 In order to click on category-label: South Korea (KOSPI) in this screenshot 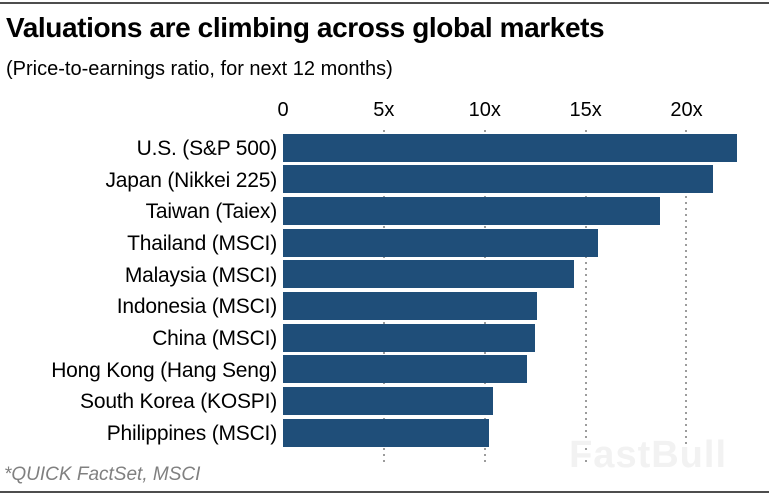, I will do `click(178, 402)`.